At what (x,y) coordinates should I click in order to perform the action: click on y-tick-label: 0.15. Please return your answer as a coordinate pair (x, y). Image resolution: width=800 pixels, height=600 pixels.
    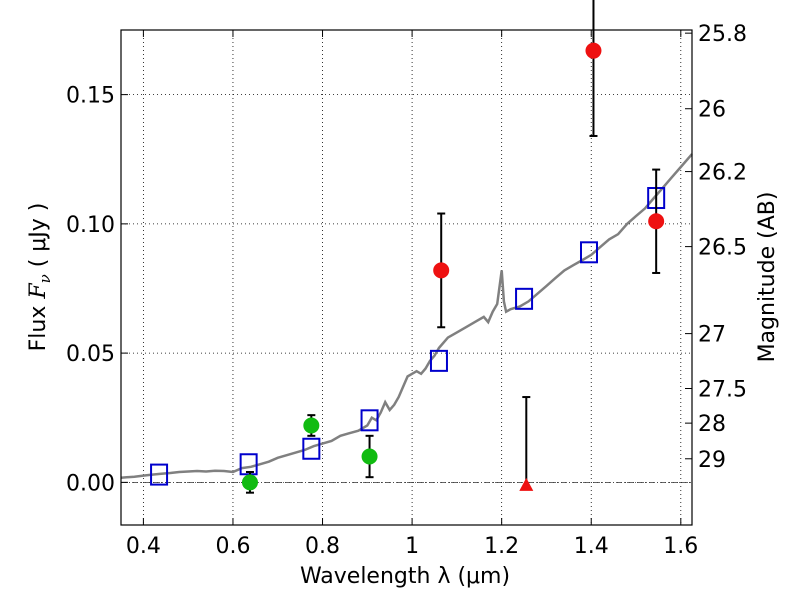
    Looking at the image, I should click on (90, 96).